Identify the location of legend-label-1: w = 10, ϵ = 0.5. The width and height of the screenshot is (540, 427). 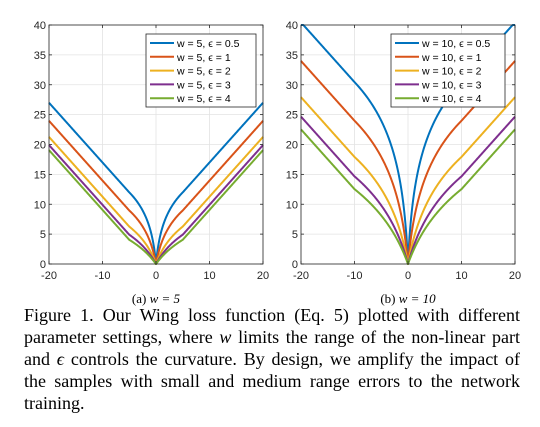
(455, 44).